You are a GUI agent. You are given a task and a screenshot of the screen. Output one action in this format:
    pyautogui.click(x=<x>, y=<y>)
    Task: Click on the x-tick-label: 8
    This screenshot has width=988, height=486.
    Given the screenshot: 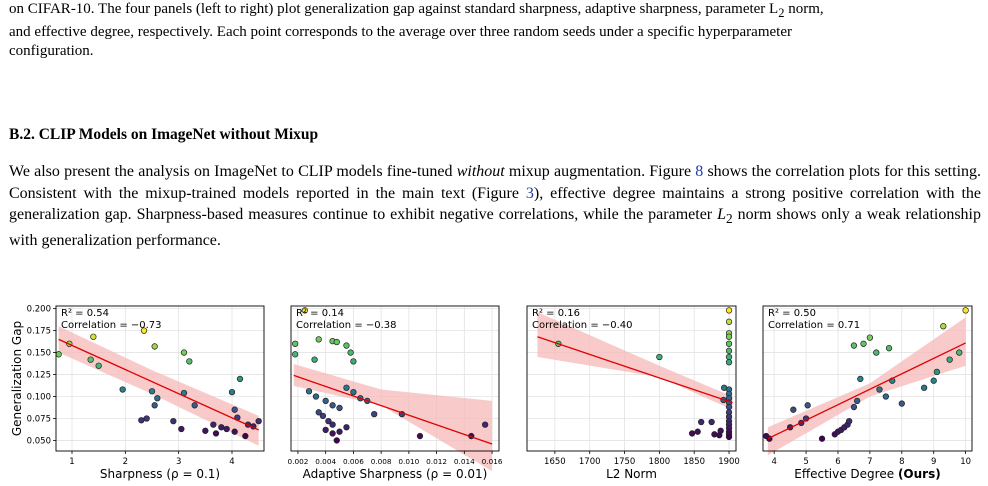 What is the action you would take?
    pyautogui.click(x=901, y=462)
    